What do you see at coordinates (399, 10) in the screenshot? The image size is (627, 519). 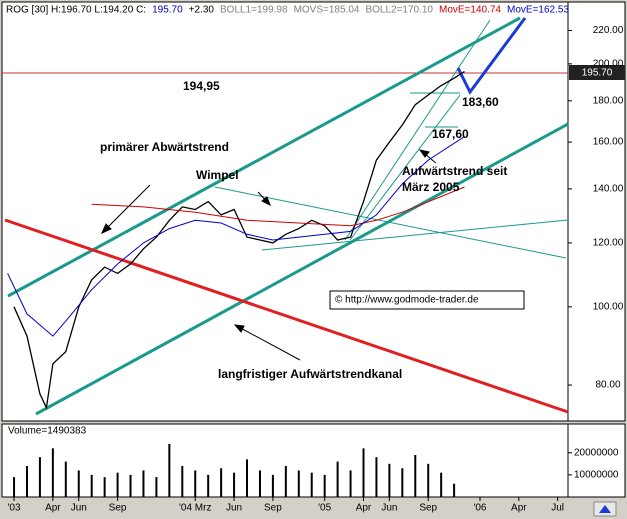 I see `header-item: BOLL2=170.10` at bounding box center [399, 10].